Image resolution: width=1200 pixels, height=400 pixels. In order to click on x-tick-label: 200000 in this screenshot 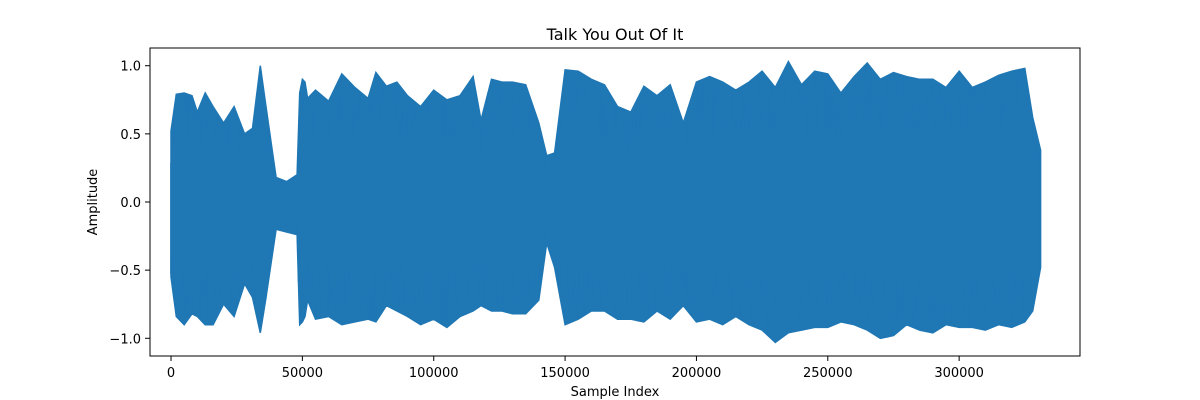, I will do `click(697, 373)`.